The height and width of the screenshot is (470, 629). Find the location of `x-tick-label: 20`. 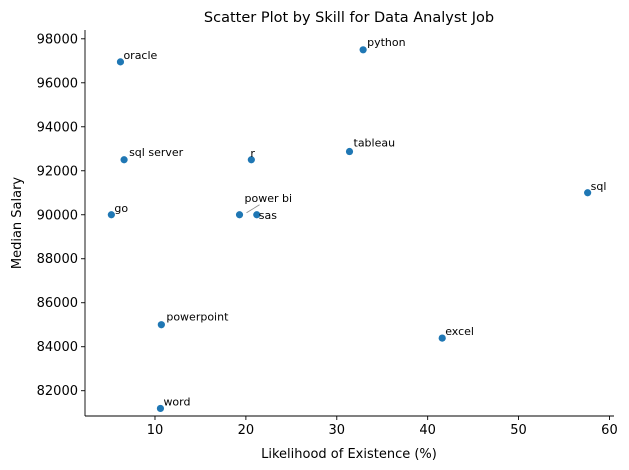

x-tick-label: 20 is located at coordinates (246, 430).